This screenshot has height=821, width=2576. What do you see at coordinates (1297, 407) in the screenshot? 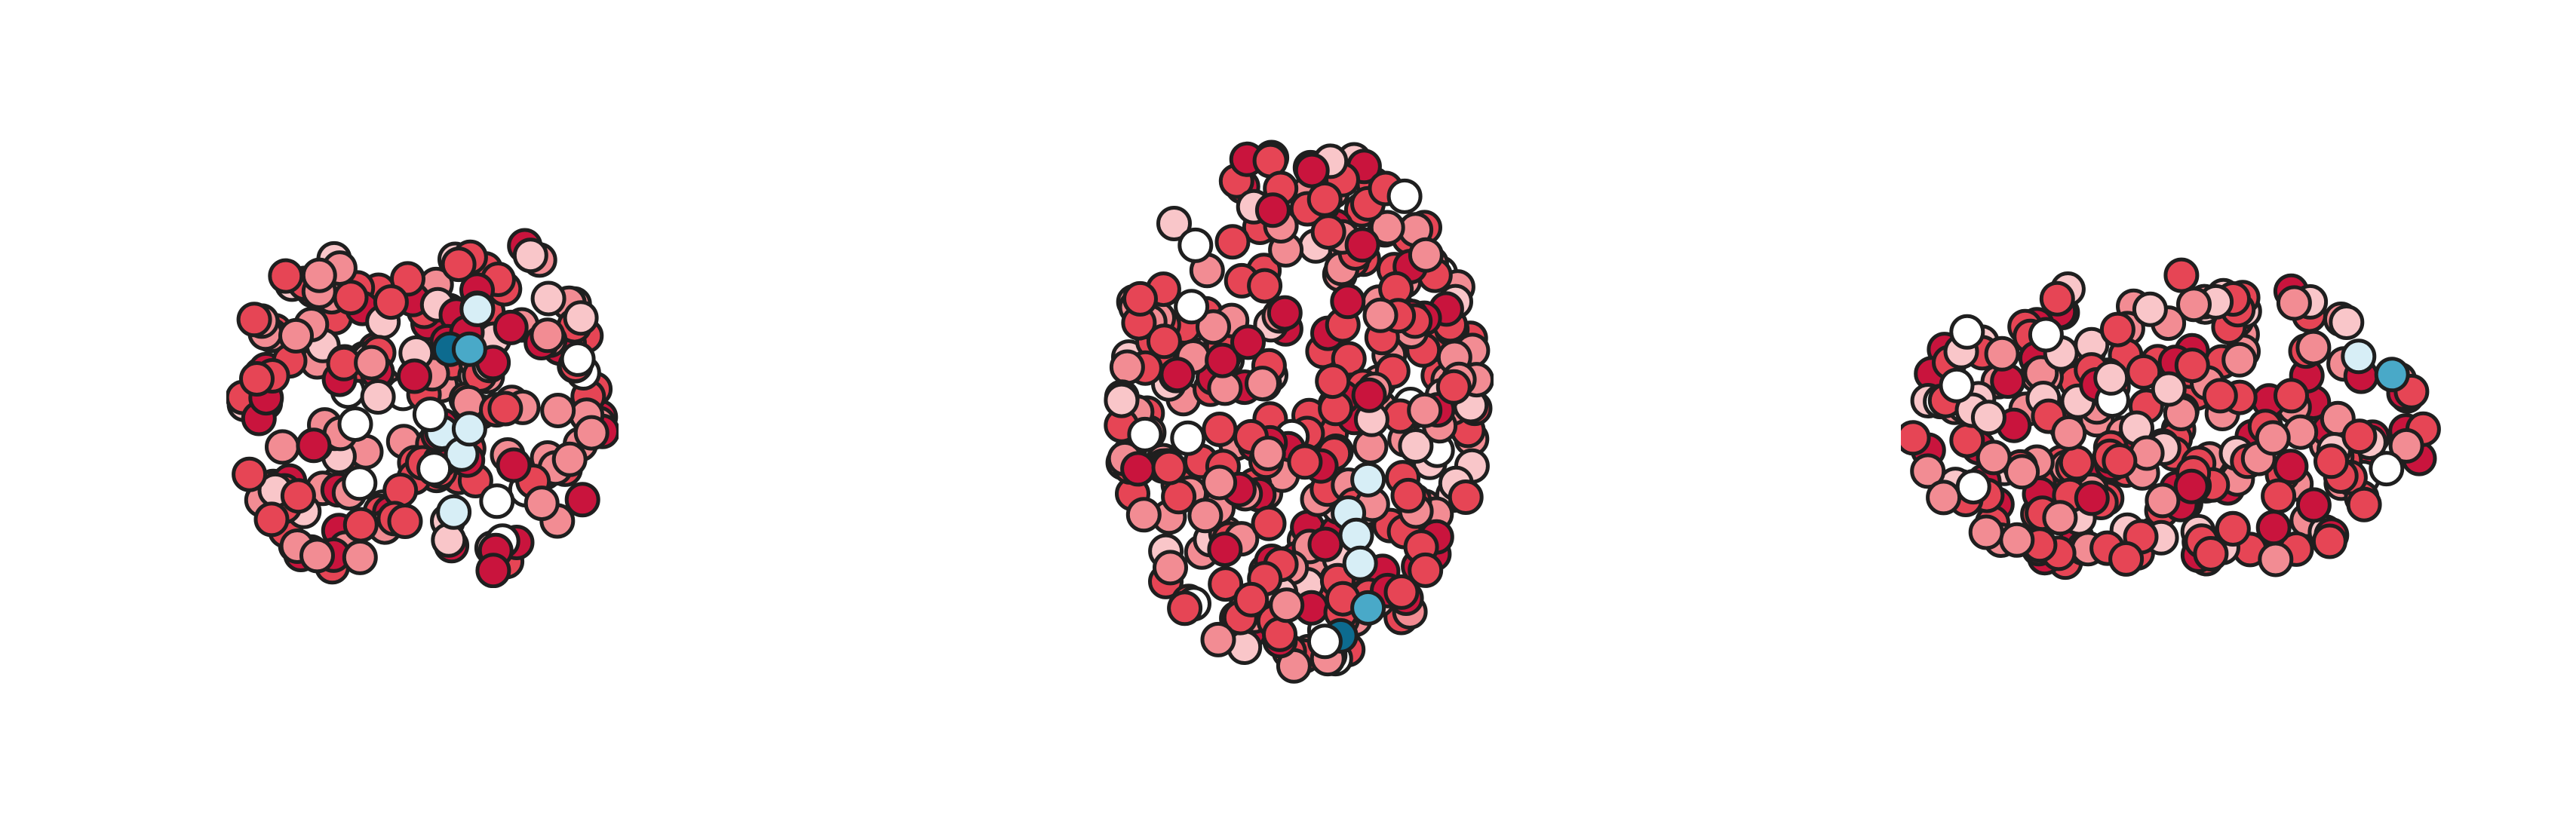
I see `axial-view-panel` at bounding box center [1297, 407].